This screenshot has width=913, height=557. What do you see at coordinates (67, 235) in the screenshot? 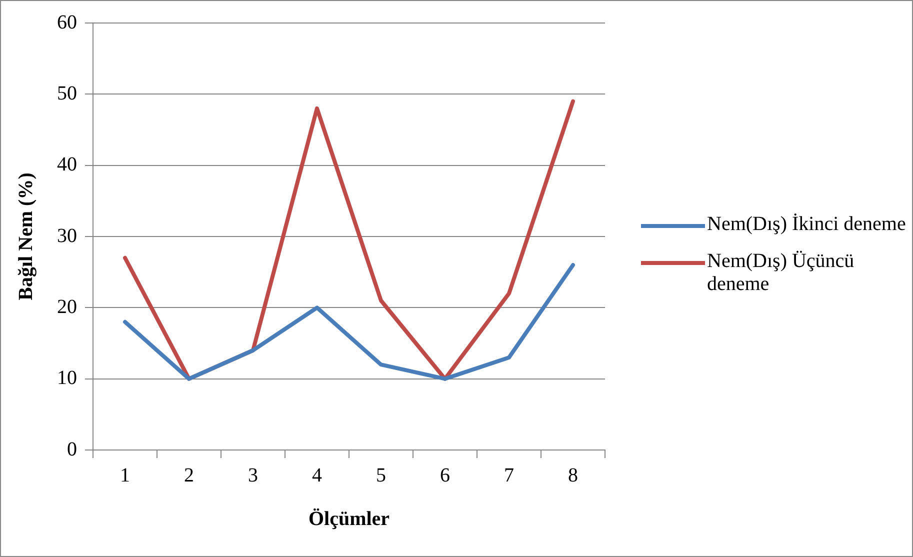
I see `y-tick-label: 30` at bounding box center [67, 235].